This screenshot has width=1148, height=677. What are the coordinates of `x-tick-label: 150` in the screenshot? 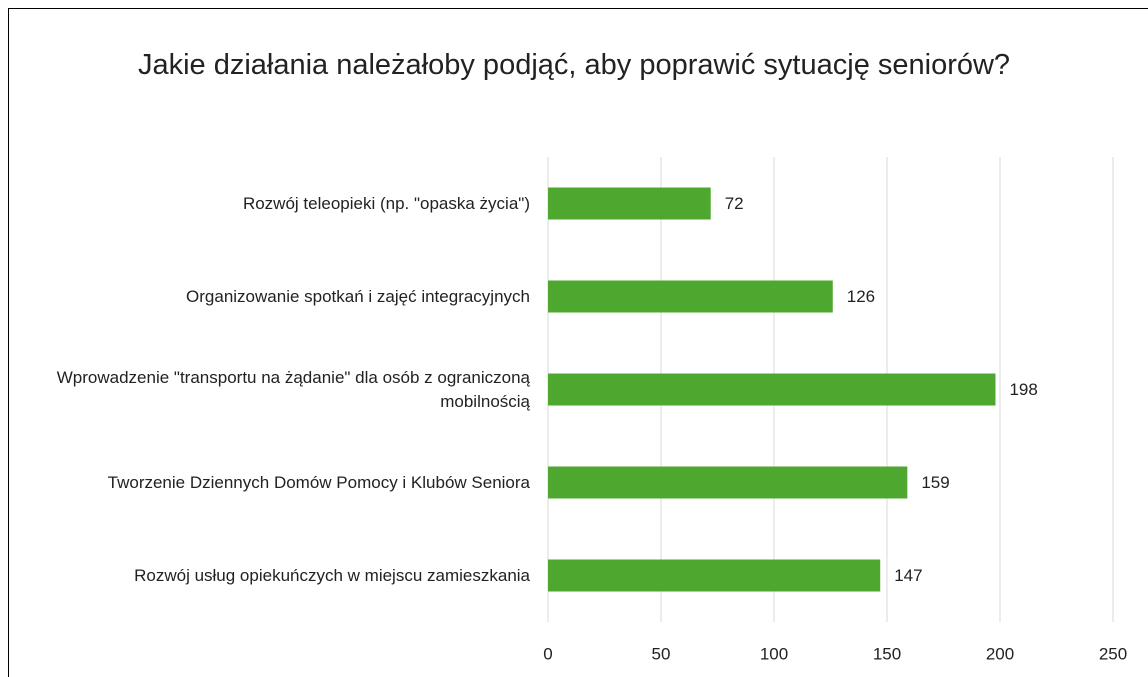 It's located at (887, 653).